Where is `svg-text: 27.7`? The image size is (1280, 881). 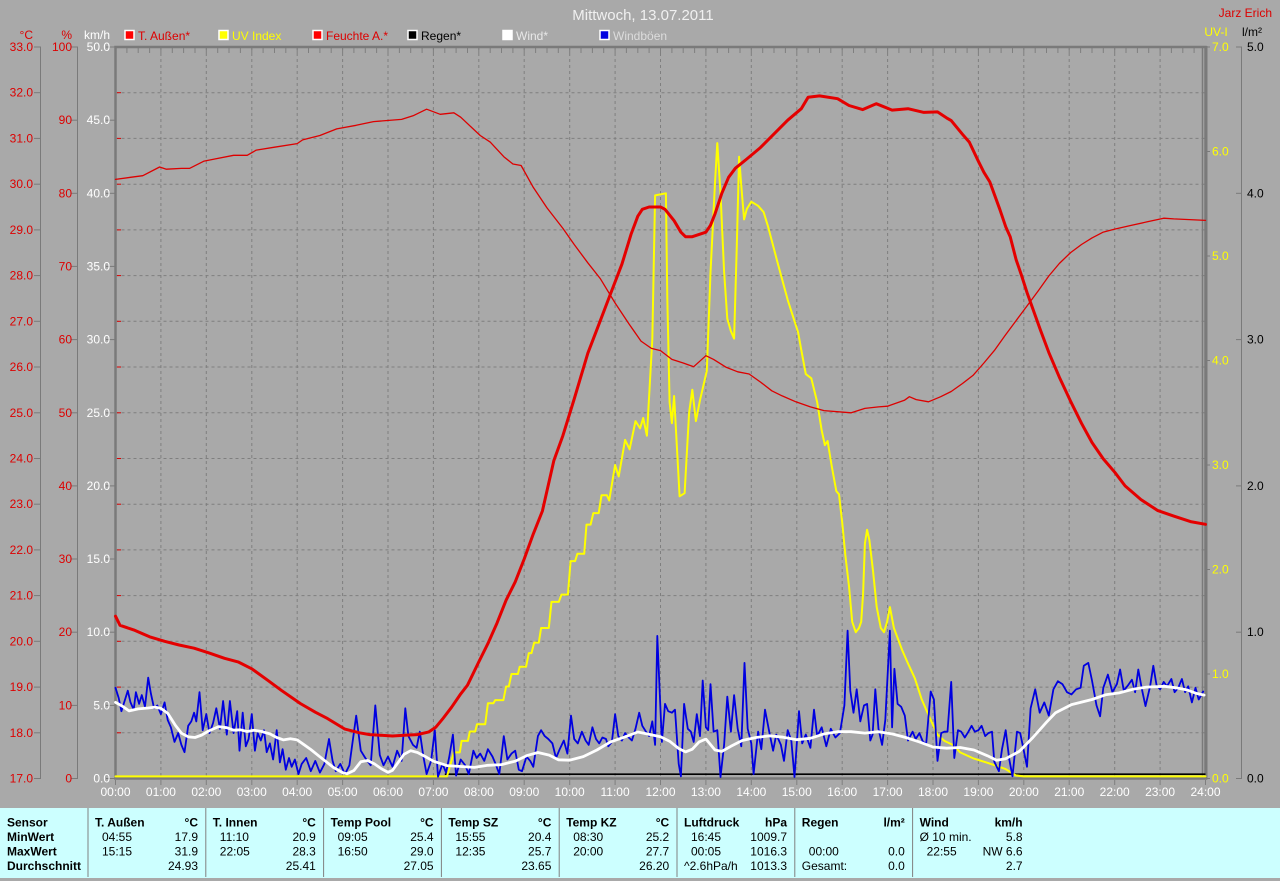 svg-text: 27.7 is located at coordinates (658, 852).